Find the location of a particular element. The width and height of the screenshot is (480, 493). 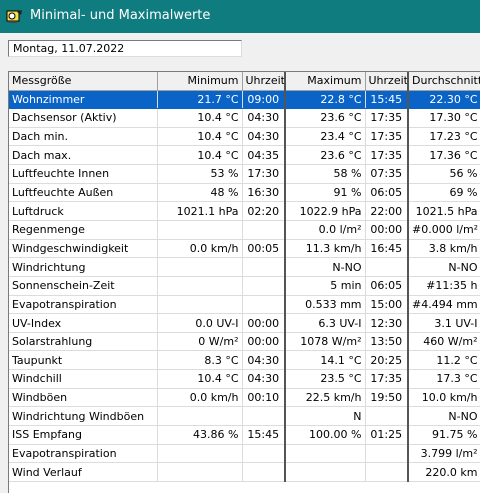

max-time-cell is located at coordinates (387, 416).